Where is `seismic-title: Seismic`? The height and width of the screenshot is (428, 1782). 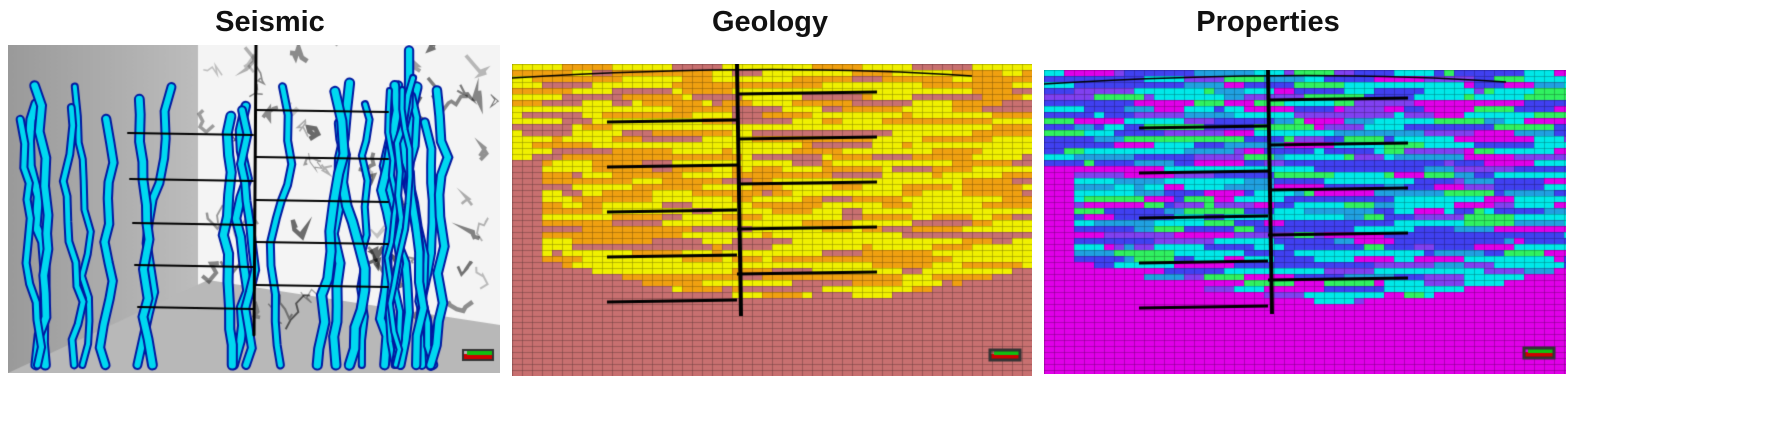
seismic-title: Seismic is located at coordinates (270, 22).